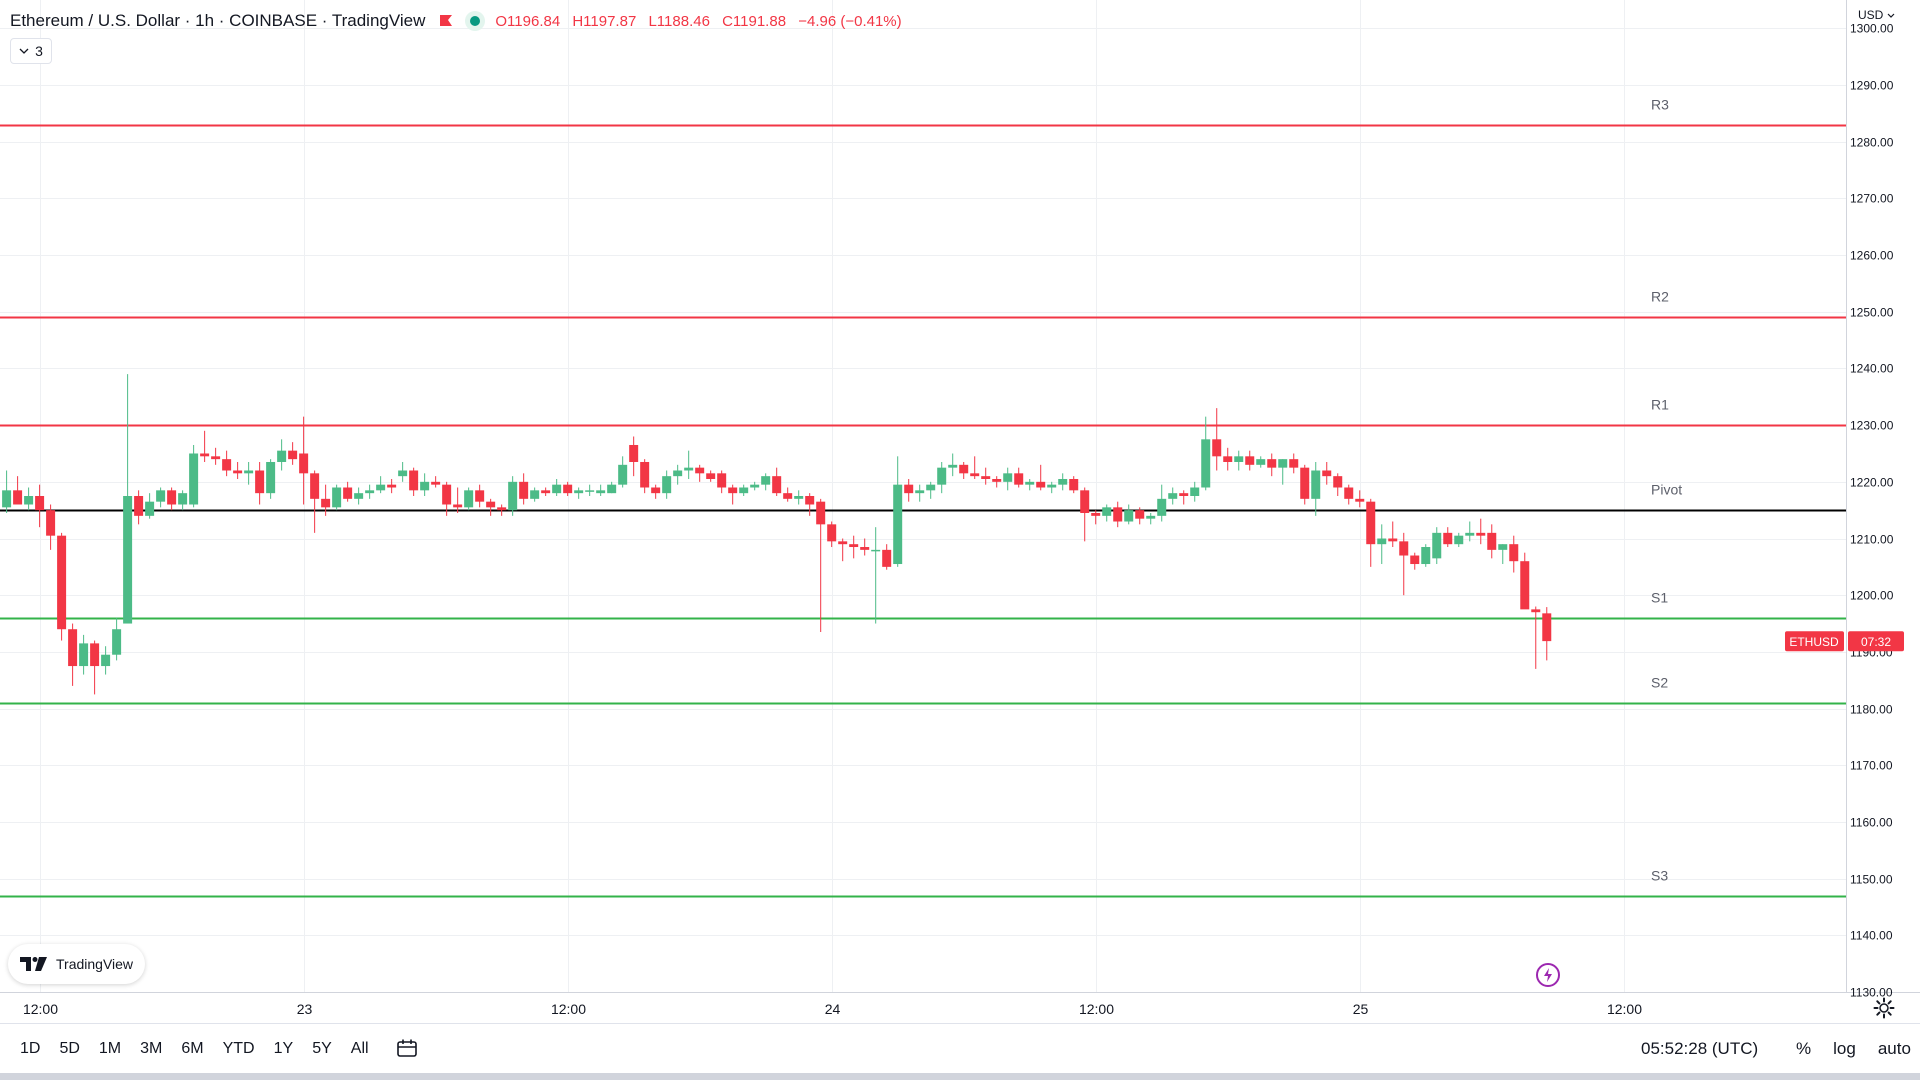  What do you see at coordinates (305, 1009) in the screenshot?
I see `time-tick-label: 23` at bounding box center [305, 1009].